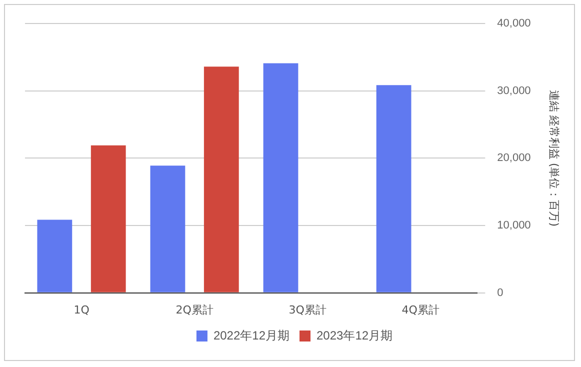 The width and height of the screenshot is (581, 367). Describe the element at coordinates (251, 335) in the screenshot. I see `legend-label: 2022年12月期` at that location.